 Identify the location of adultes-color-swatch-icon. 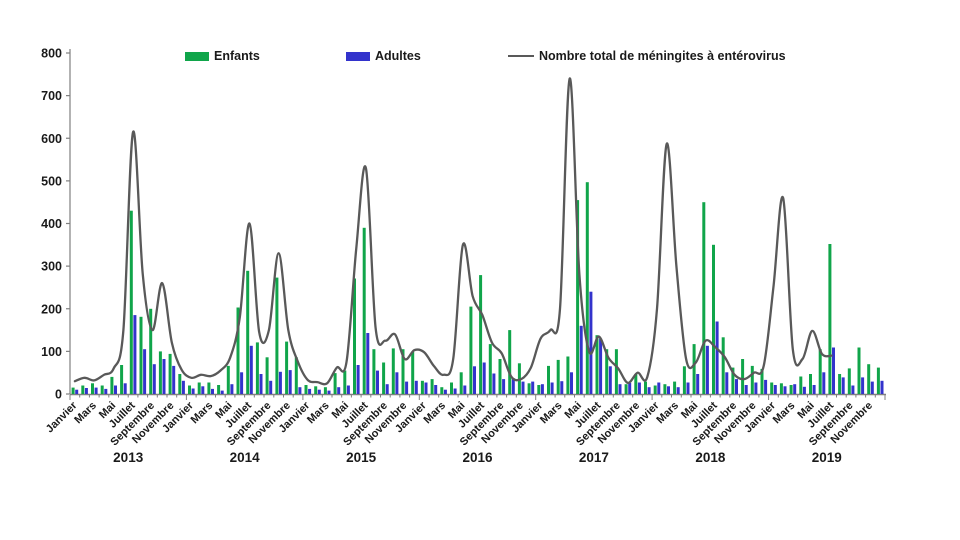
(358, 56).